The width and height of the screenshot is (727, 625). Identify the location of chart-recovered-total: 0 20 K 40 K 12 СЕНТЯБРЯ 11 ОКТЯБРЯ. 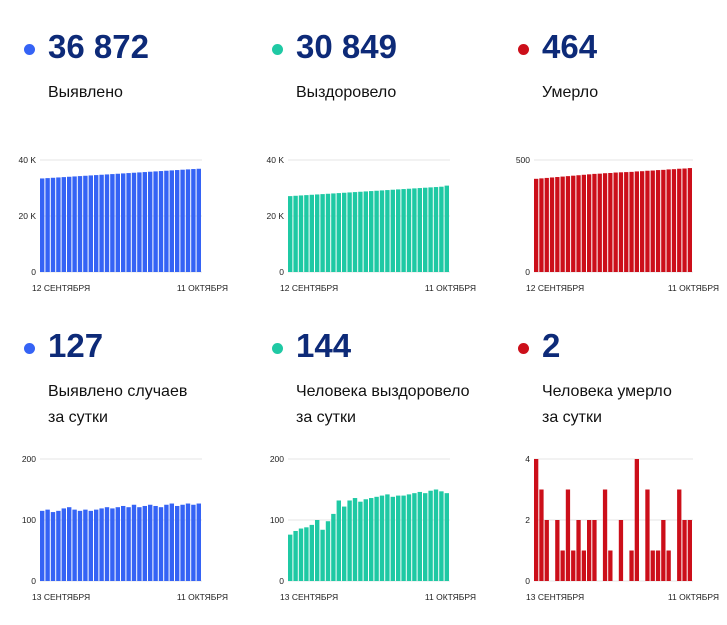
(372, 224).